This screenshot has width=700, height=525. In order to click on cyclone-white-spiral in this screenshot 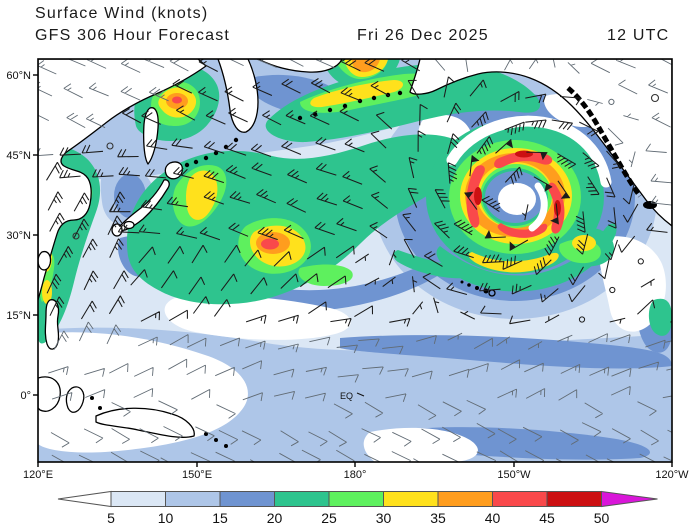, I will do `click(529, 151)`.